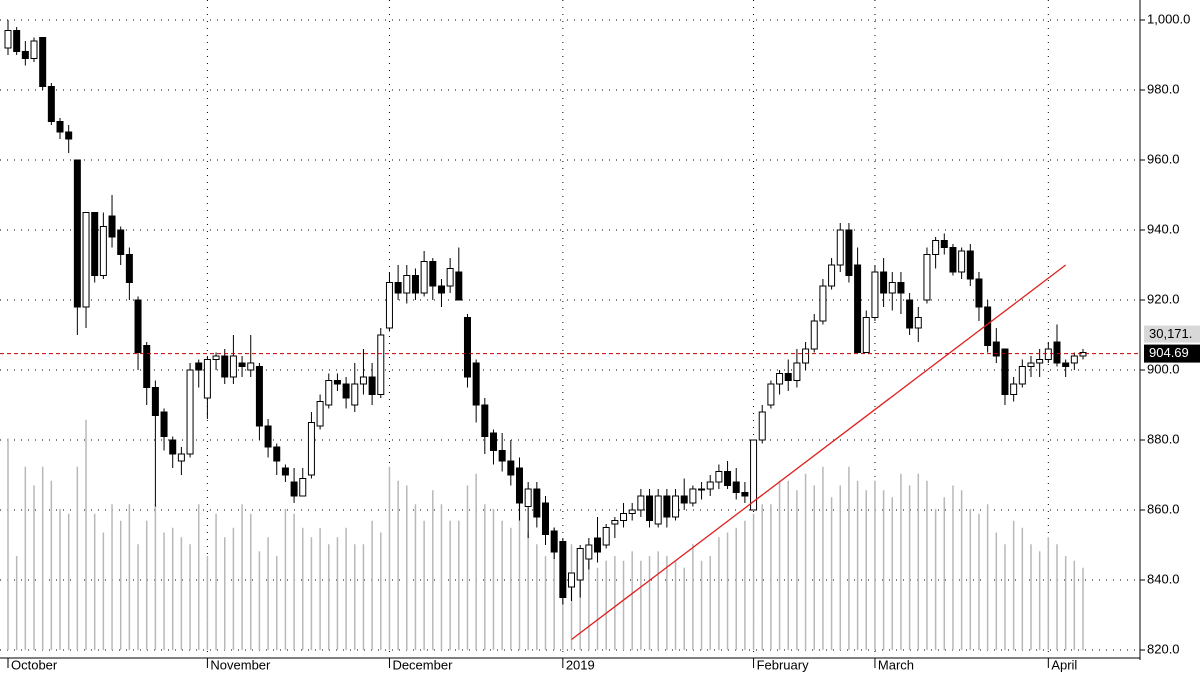 Image resolution: width=1200 pixels, height=674 pixels. I want to click on x-tick-label: April, so click(1064, 664).